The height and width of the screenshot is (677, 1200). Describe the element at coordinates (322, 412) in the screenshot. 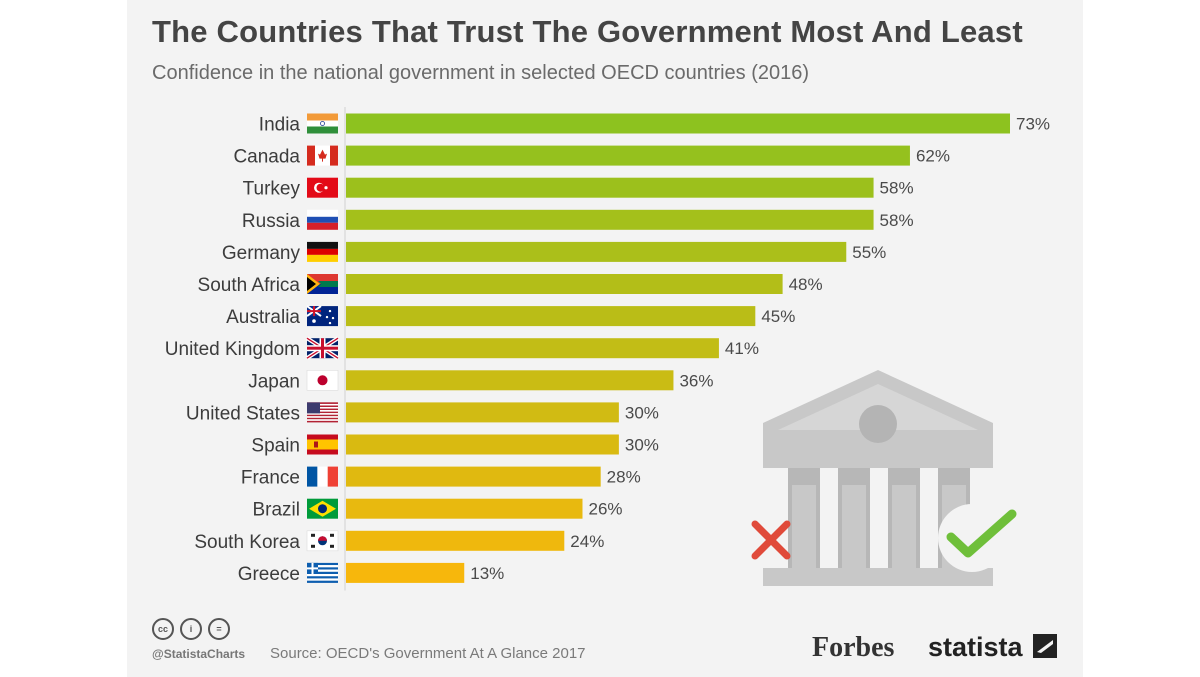

I see `usa-flag-icon` at that location.